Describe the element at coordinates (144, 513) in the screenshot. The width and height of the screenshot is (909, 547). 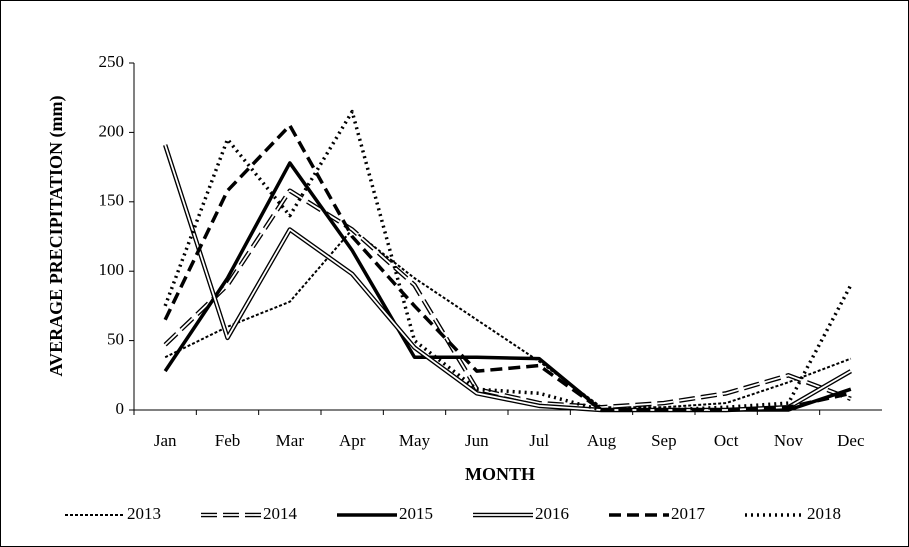
I see `legend-label: 2013` at that location.